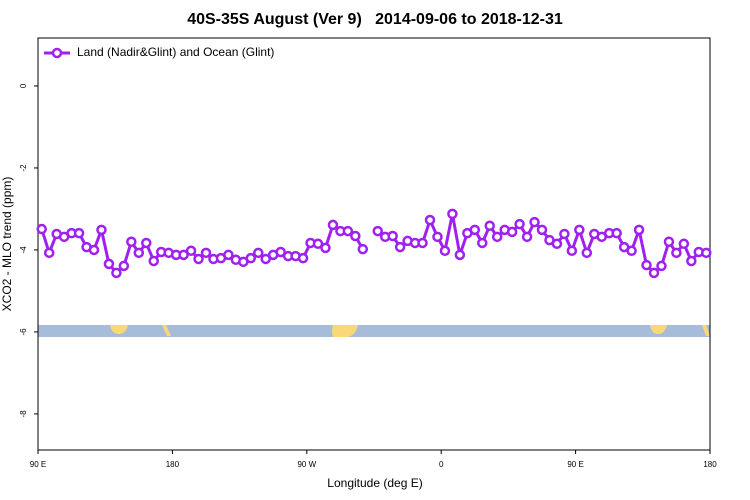  I want to click on legend-marker, so click(57, 53).